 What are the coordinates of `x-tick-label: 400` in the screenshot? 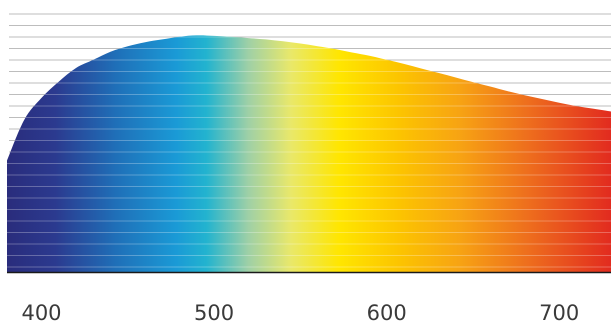 It's located at (41, 312).